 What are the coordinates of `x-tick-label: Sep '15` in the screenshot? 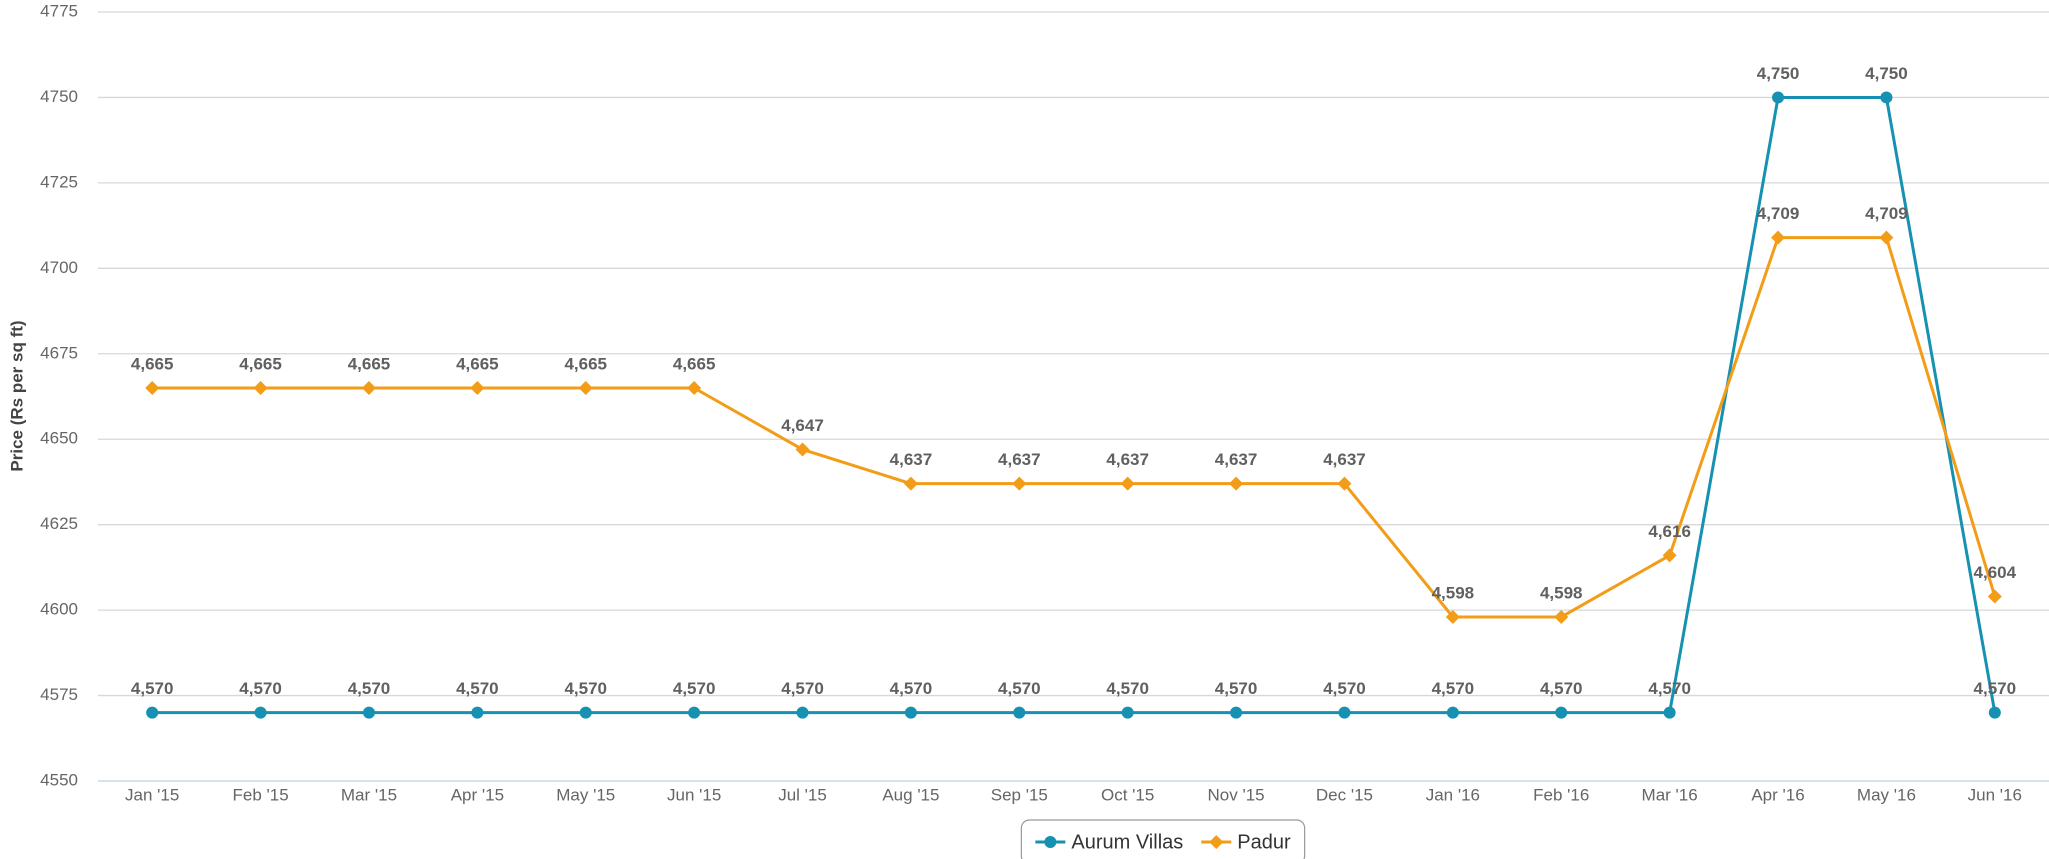 It's located at (1019, 794).